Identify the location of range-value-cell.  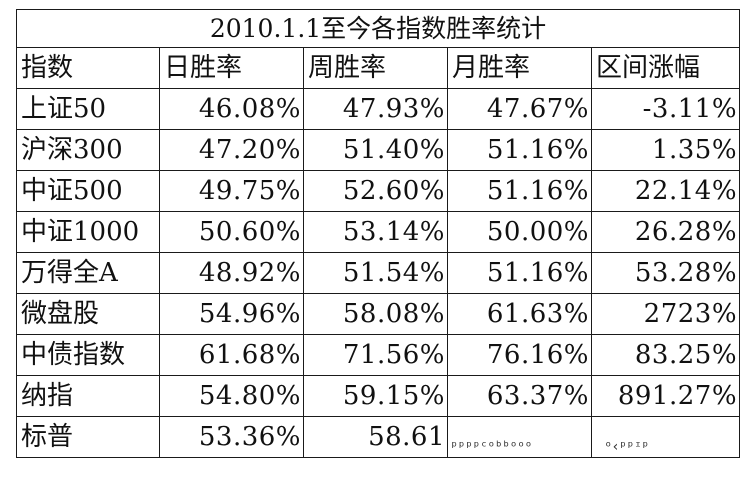
(665, 437).